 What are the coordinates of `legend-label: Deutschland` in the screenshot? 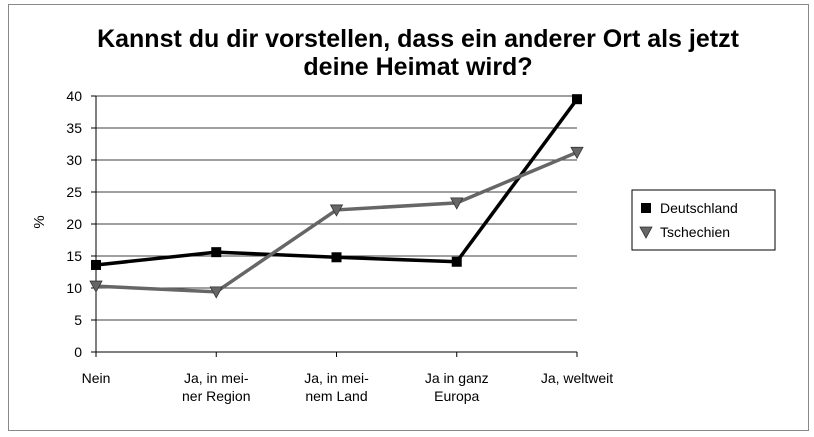 It's located at (699, 208).